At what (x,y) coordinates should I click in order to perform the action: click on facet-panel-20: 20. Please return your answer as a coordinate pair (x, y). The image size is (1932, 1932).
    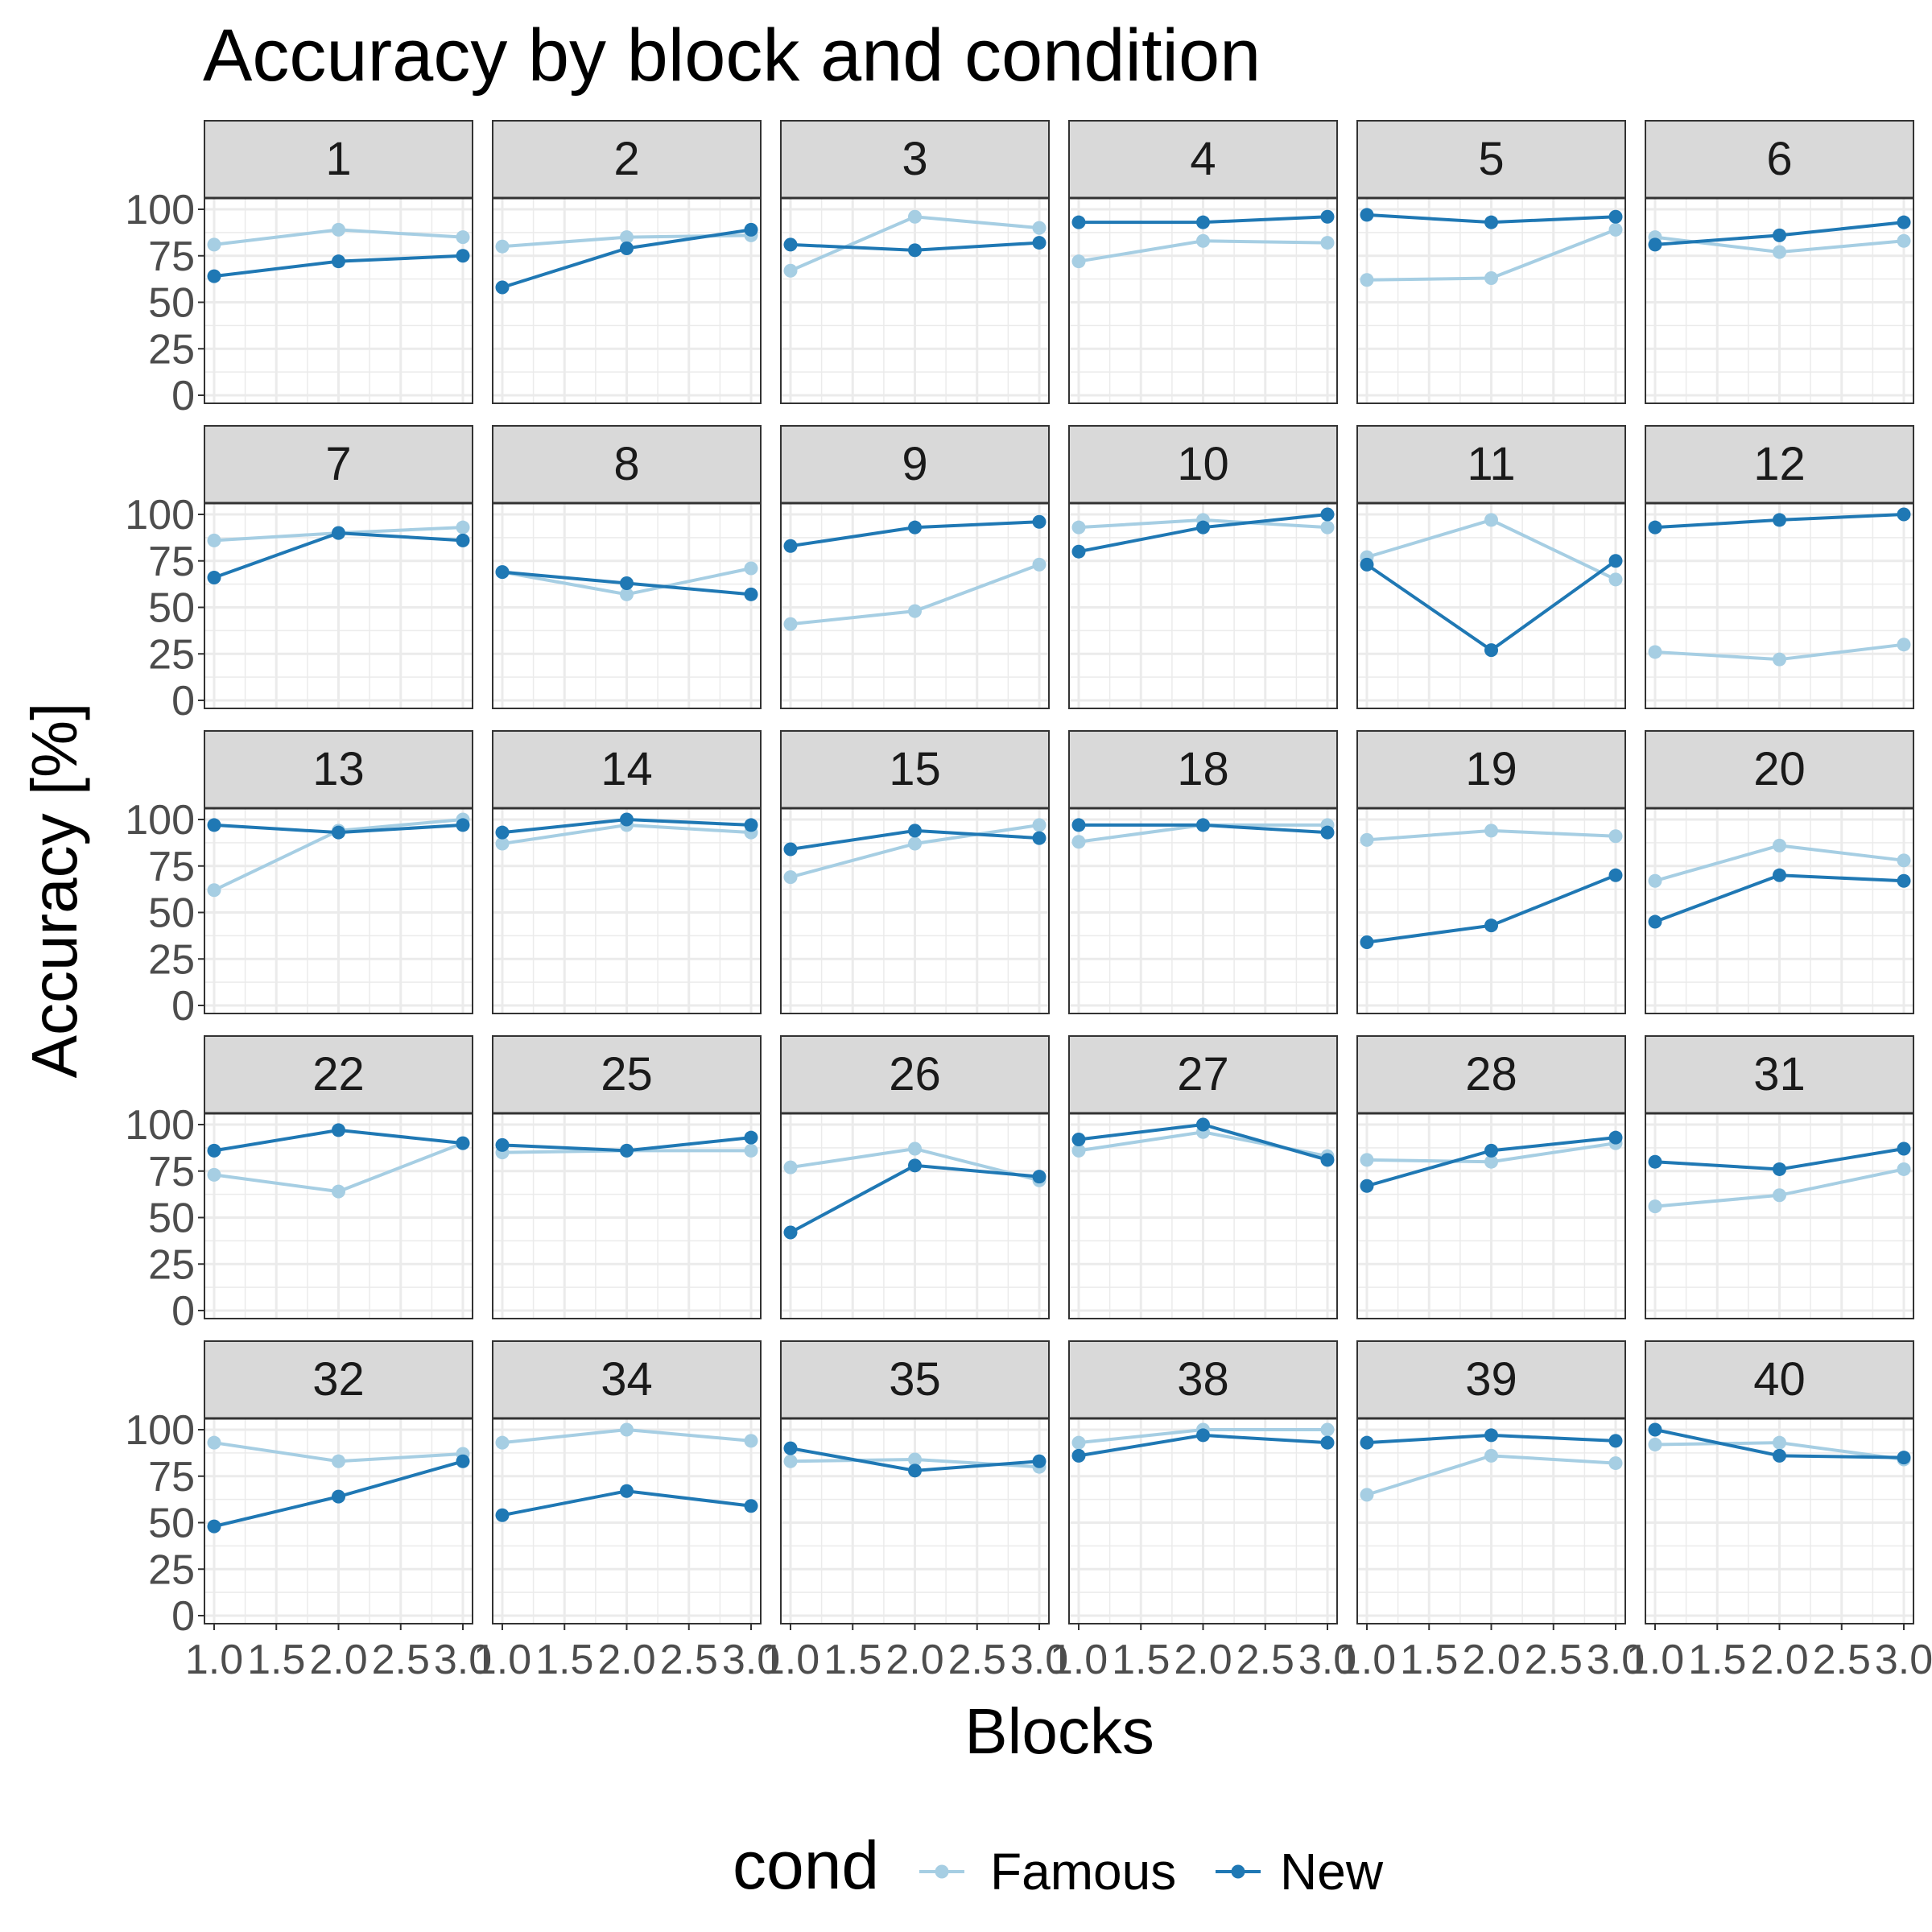
    Looking at the image, I should click on (1779, 872).